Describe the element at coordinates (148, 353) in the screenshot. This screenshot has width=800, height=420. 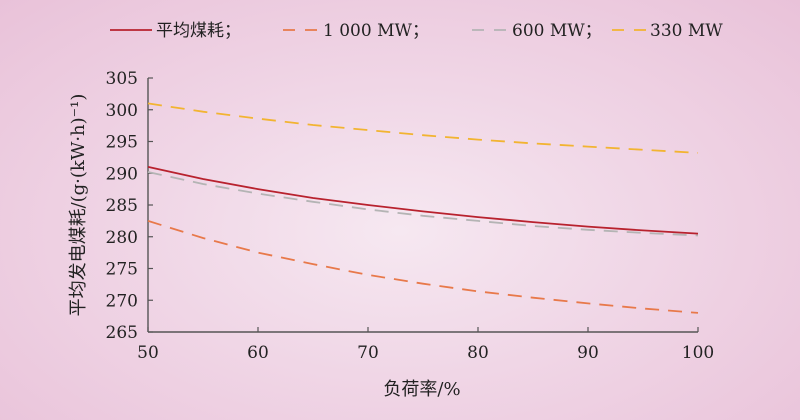
I see `x-tick-label: 50` at that location.